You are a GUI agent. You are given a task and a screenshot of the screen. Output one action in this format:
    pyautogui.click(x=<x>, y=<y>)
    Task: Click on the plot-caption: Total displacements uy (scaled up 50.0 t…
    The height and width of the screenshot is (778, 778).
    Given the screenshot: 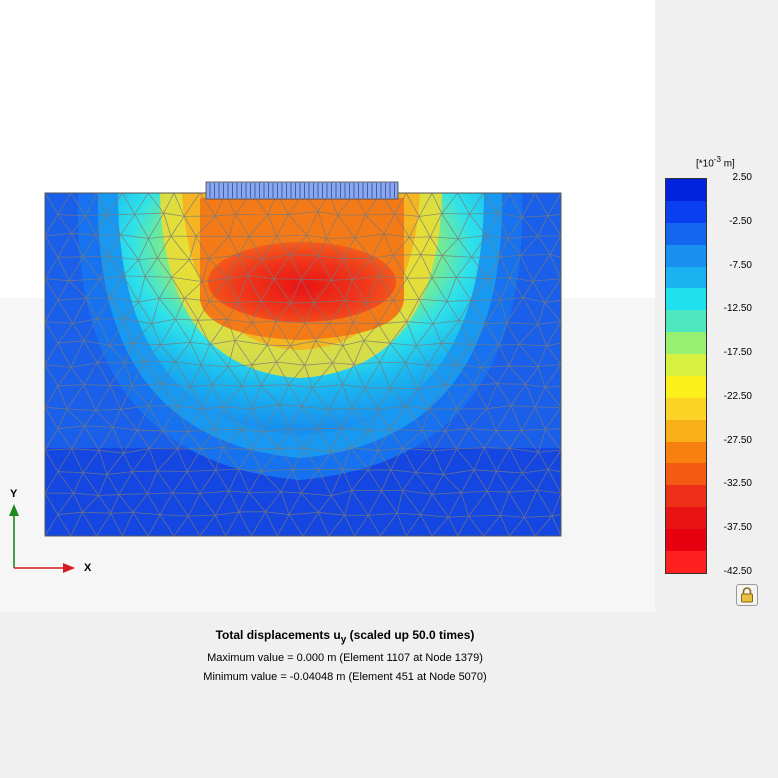 What is the action you would take?
    pyautogui.click(x=345, y=655)
    